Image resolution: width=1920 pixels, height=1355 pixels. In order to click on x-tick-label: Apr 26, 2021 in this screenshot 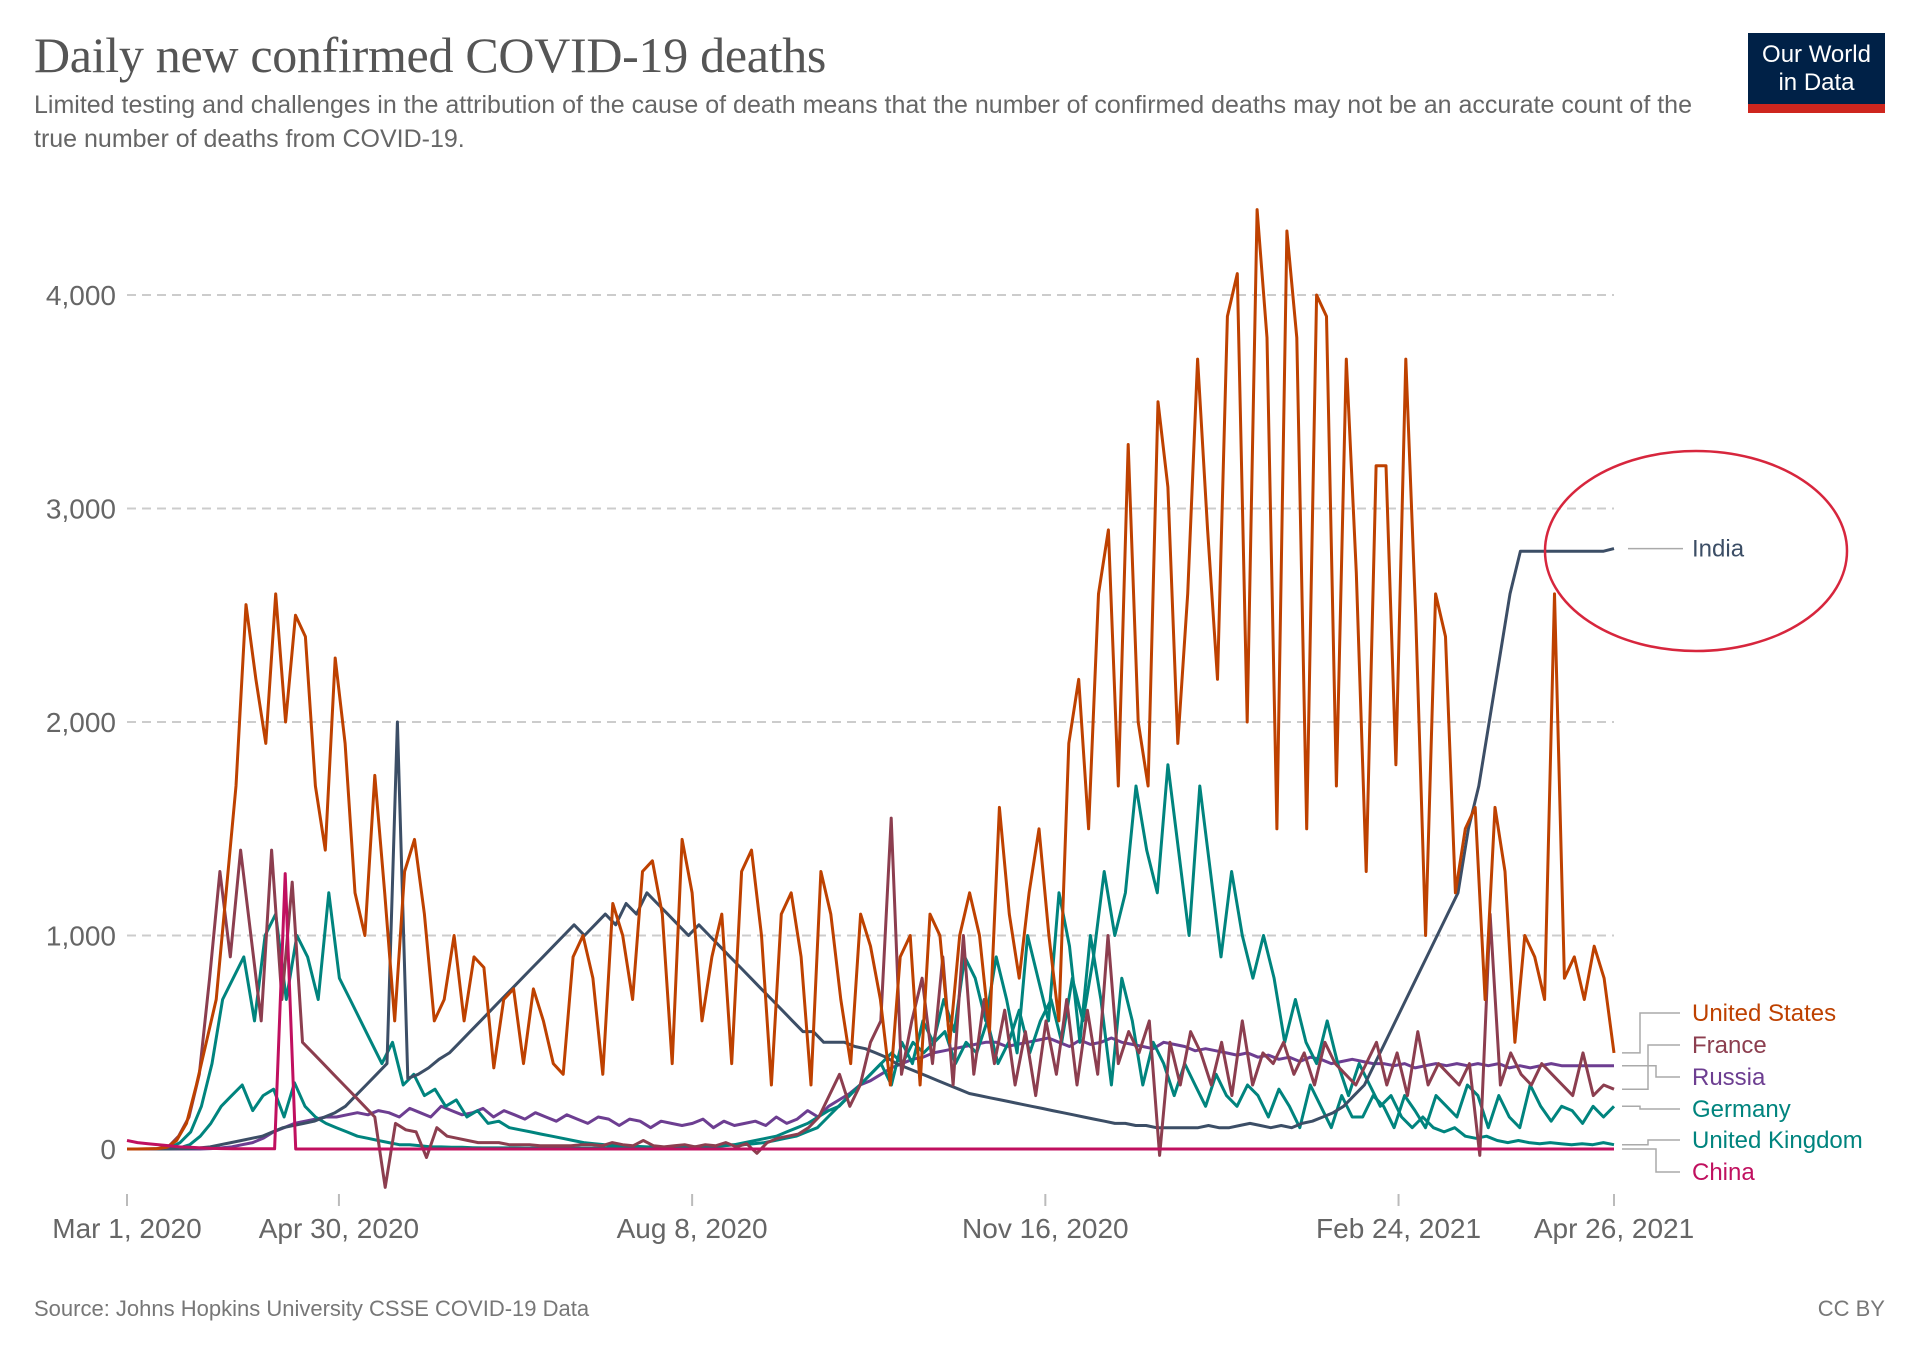, I will do `click(1614, 1228)`.